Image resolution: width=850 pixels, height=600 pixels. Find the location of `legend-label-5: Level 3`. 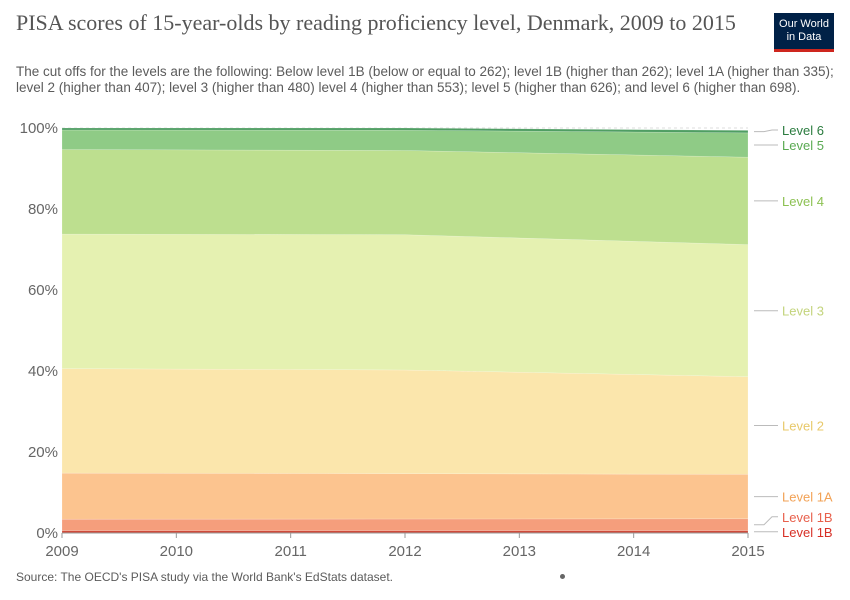

legend-label-5: Level 3 is located at coordinates (803, 311).